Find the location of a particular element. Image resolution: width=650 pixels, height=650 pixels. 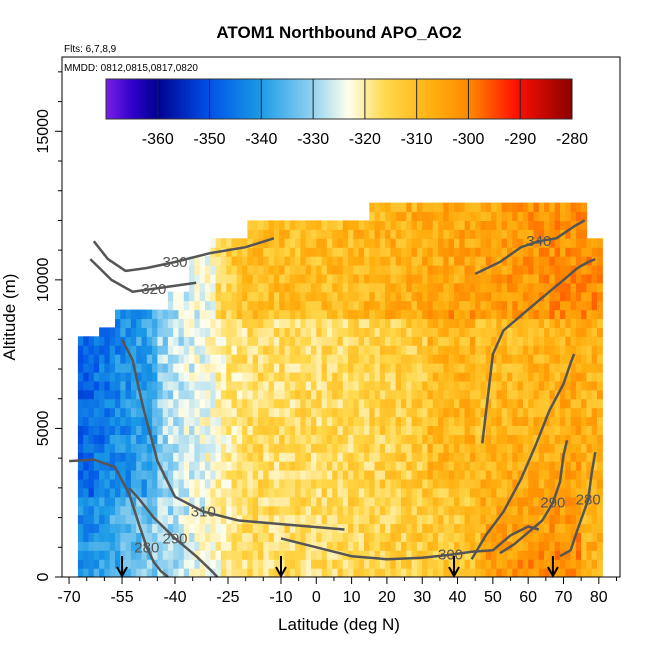

x-tick-label: -10 is located at coordinates (280, 597).